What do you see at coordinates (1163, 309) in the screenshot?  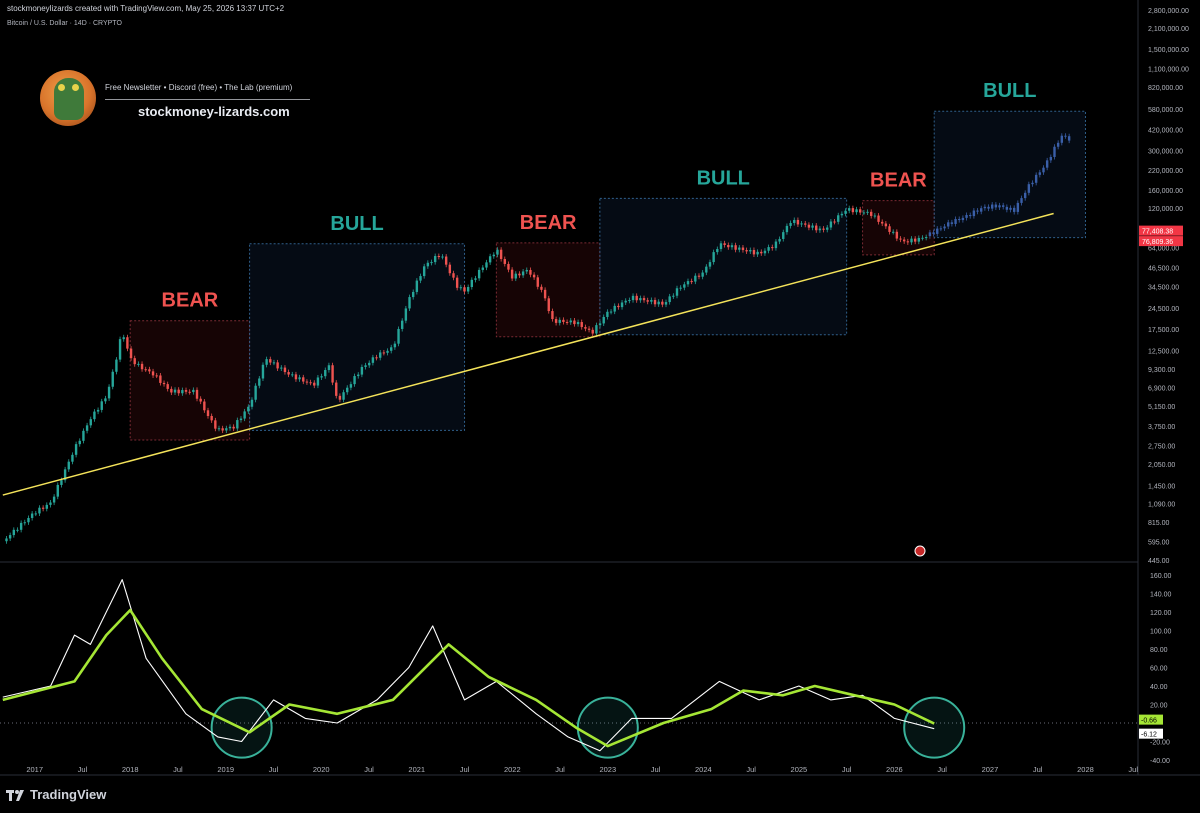 I see `price-tick-label: 24,500.00` at bounding box center [1163, 309].